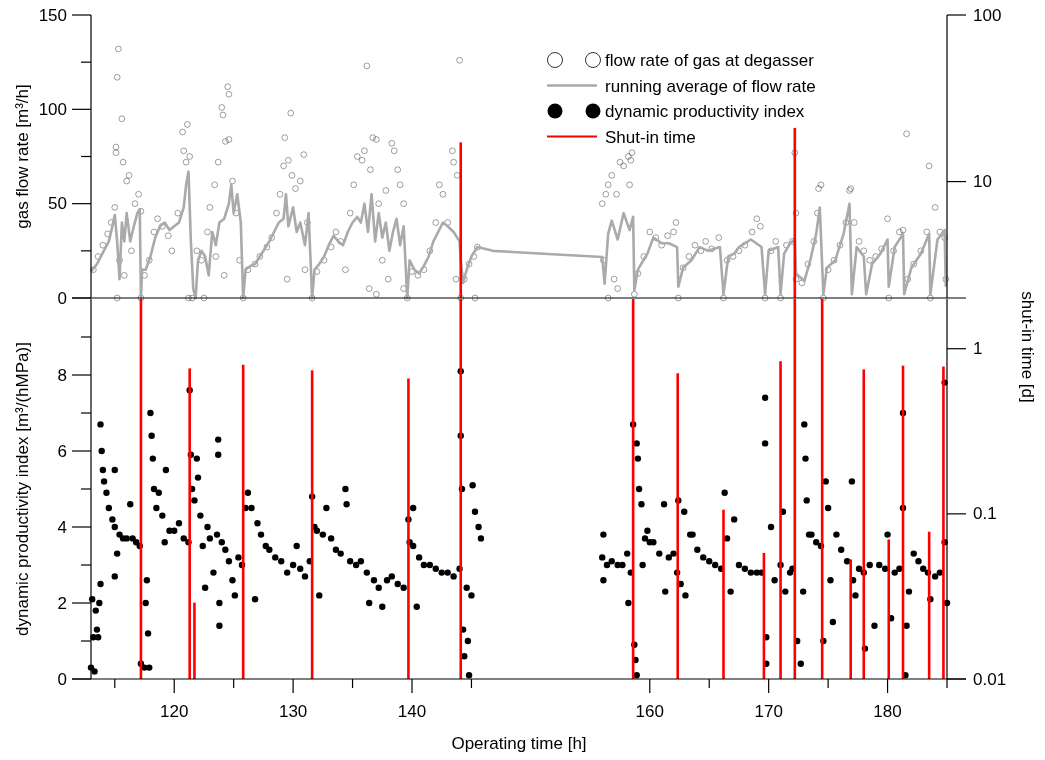 The image size is (1045, 760). What do you see at coordinates (710, 86) in the screenshot?
I see `legend-label: running average of flow rate` at bounding box center [710, 86].